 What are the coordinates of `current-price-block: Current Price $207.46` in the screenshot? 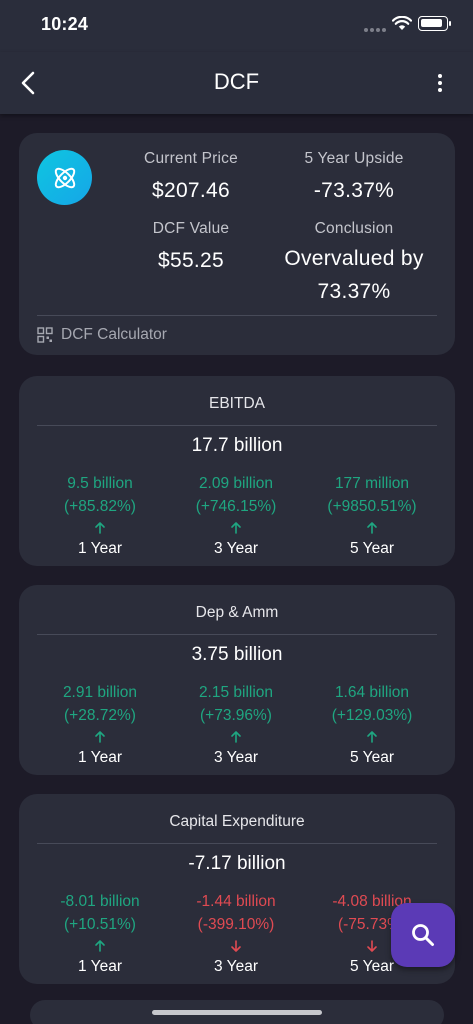 It's located at (191, 178).